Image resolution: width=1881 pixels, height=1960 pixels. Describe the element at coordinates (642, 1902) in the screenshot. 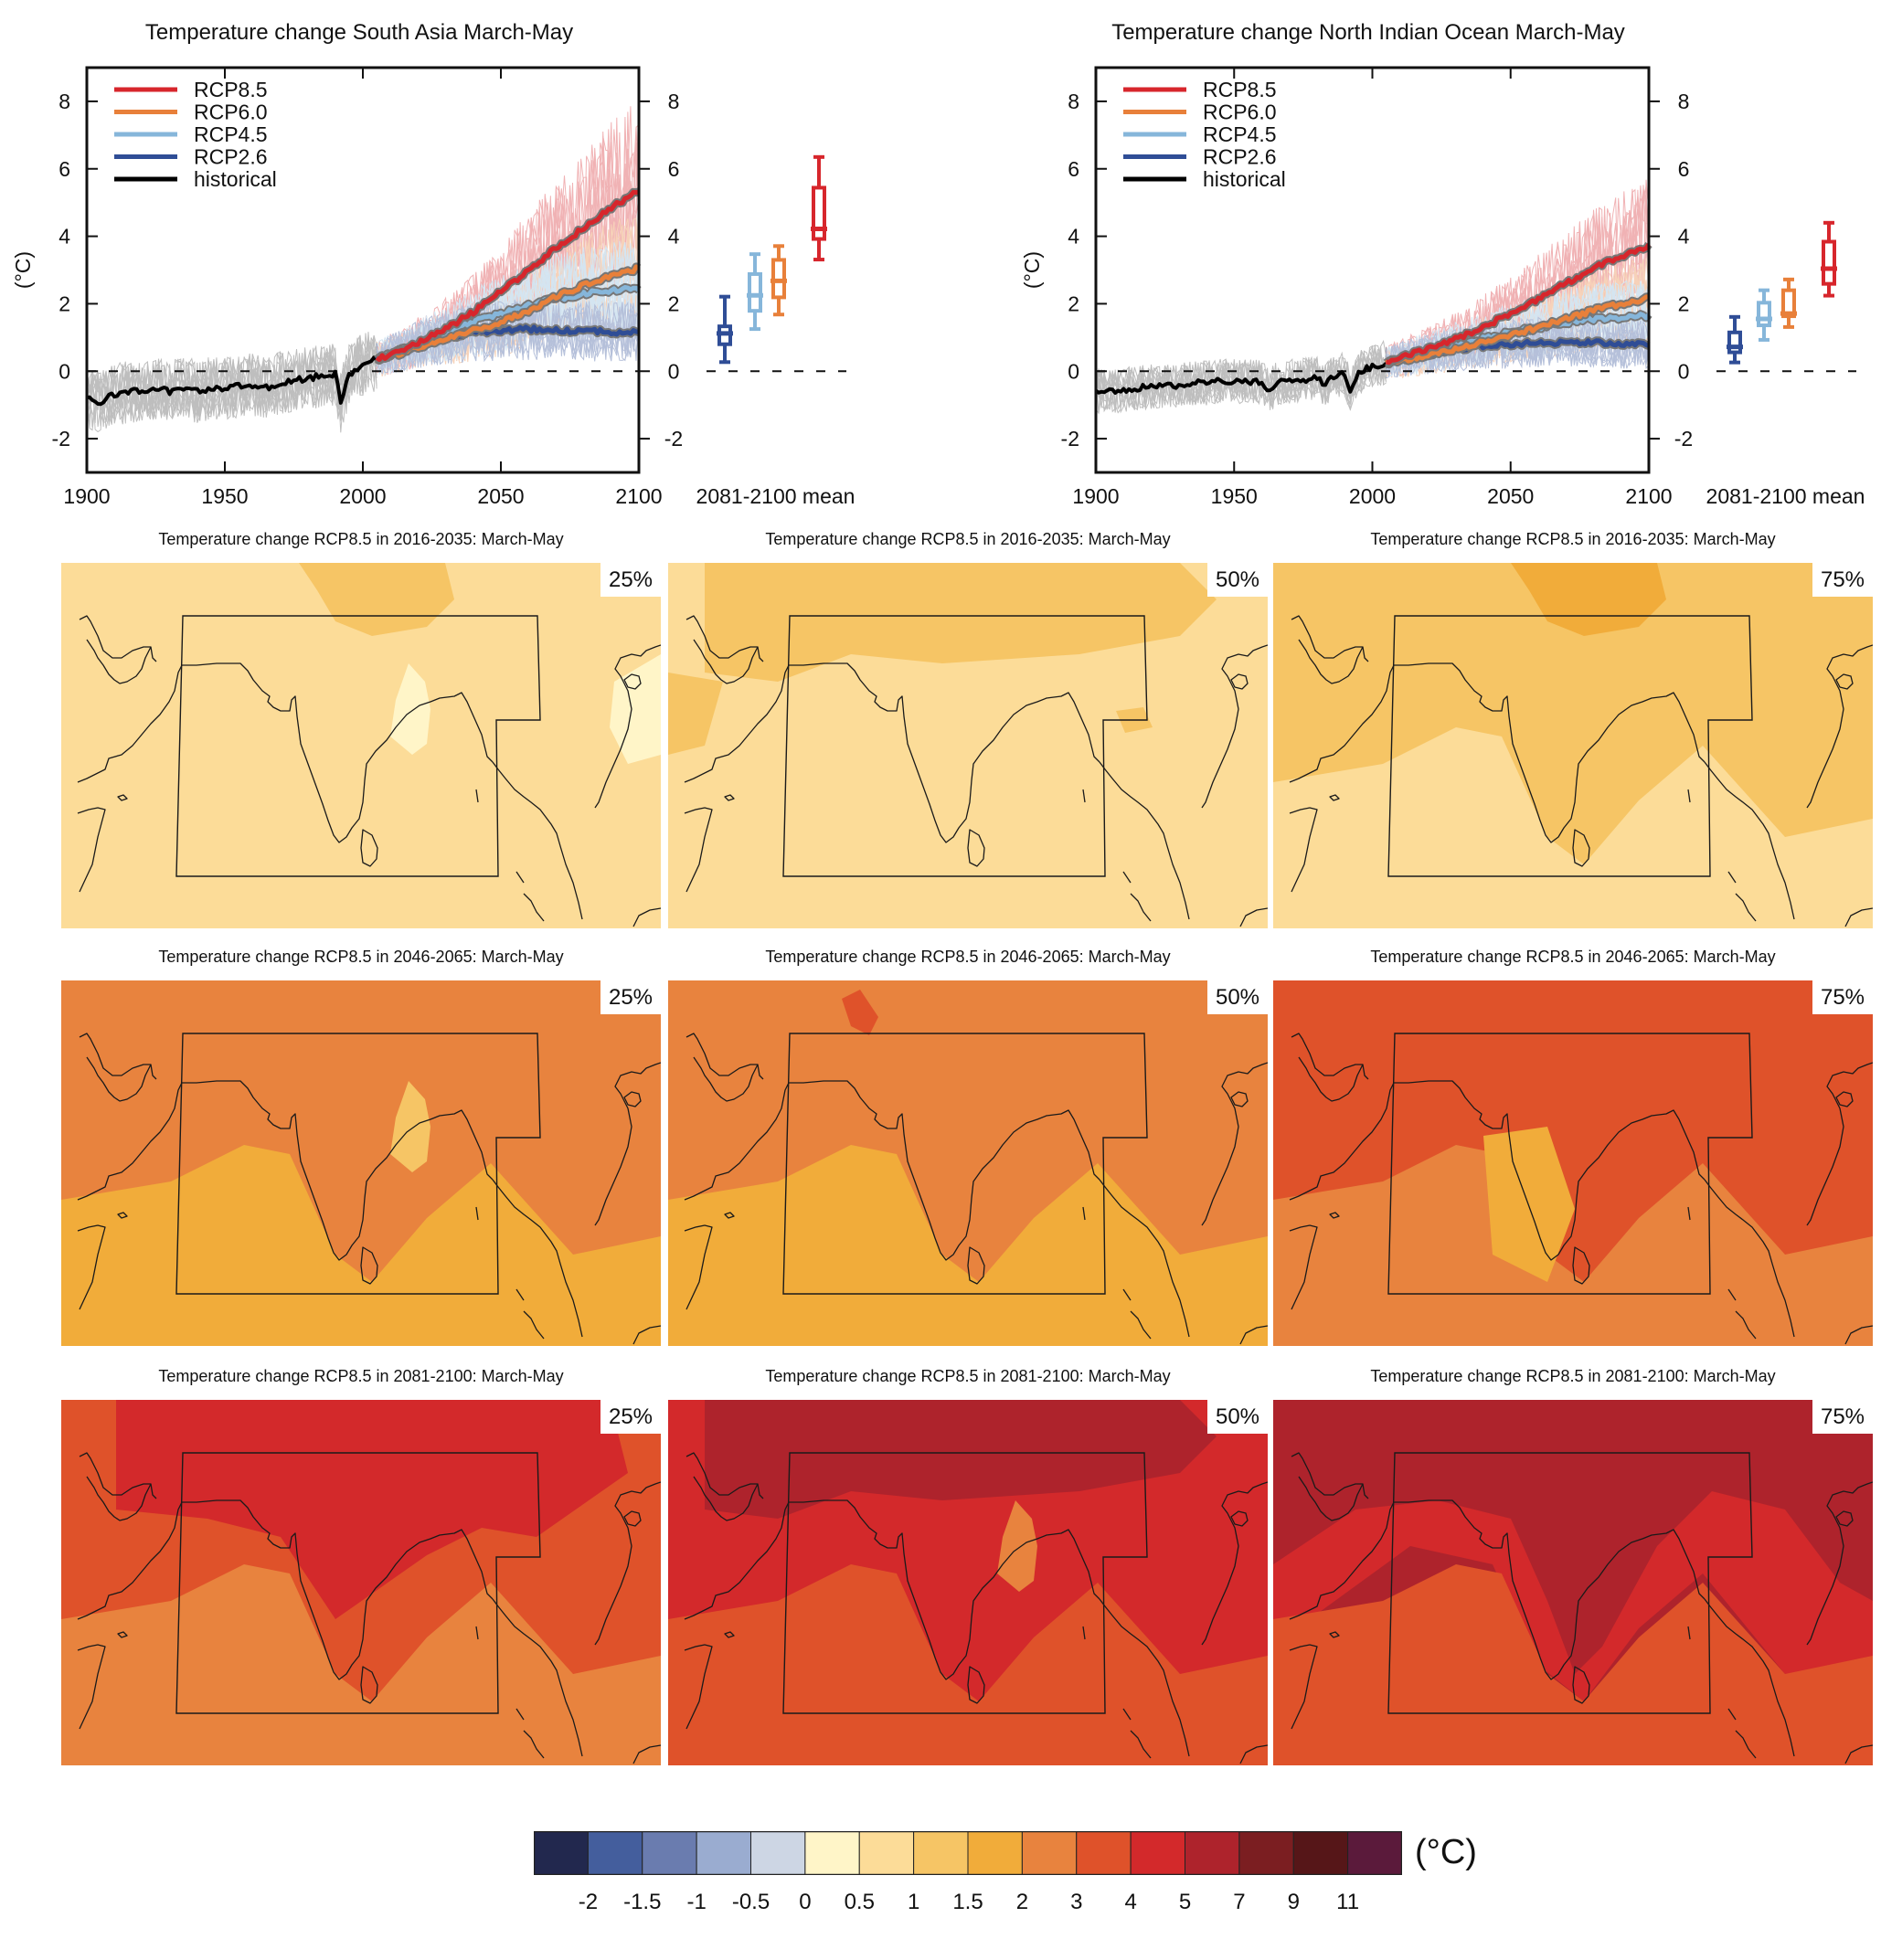

I see `colorbar-tick-label: -1.5` at that location.